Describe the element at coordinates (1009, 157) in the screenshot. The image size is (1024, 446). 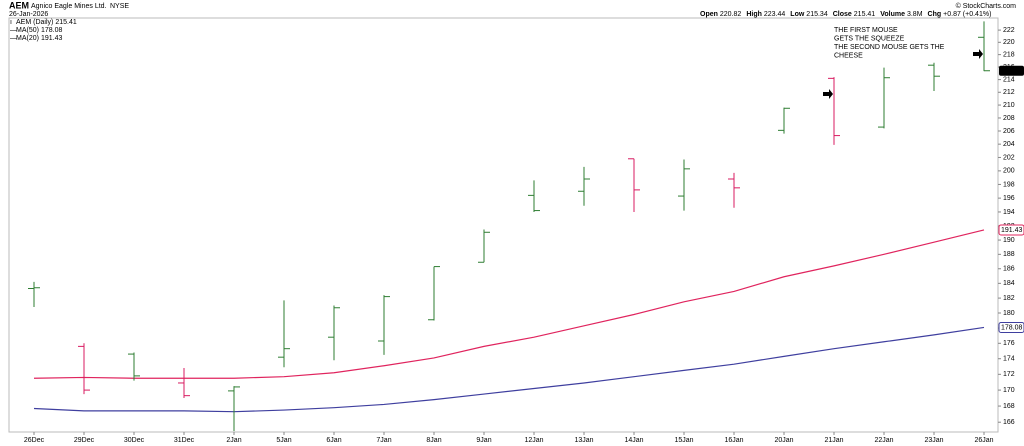
I see `y-tick-label: 202` at that location.